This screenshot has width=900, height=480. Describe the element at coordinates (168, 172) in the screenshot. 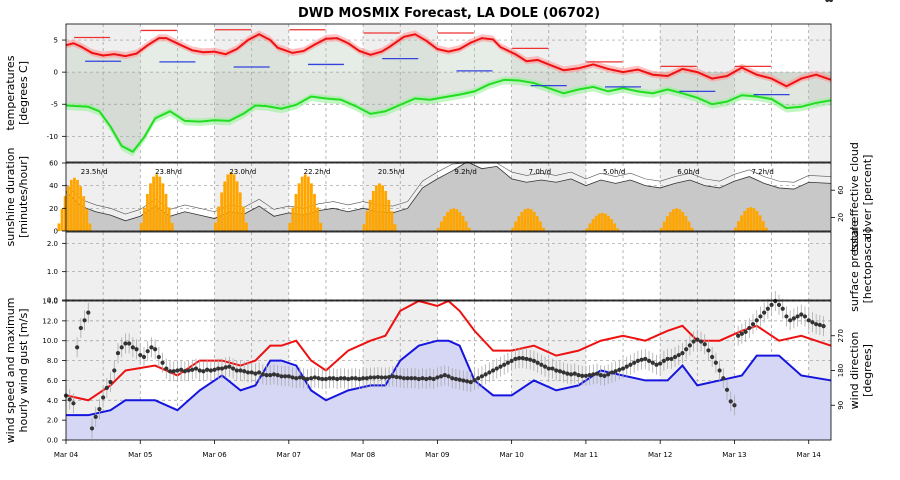

I see `daily-sunshine-label: 23.8h/d` at that location.